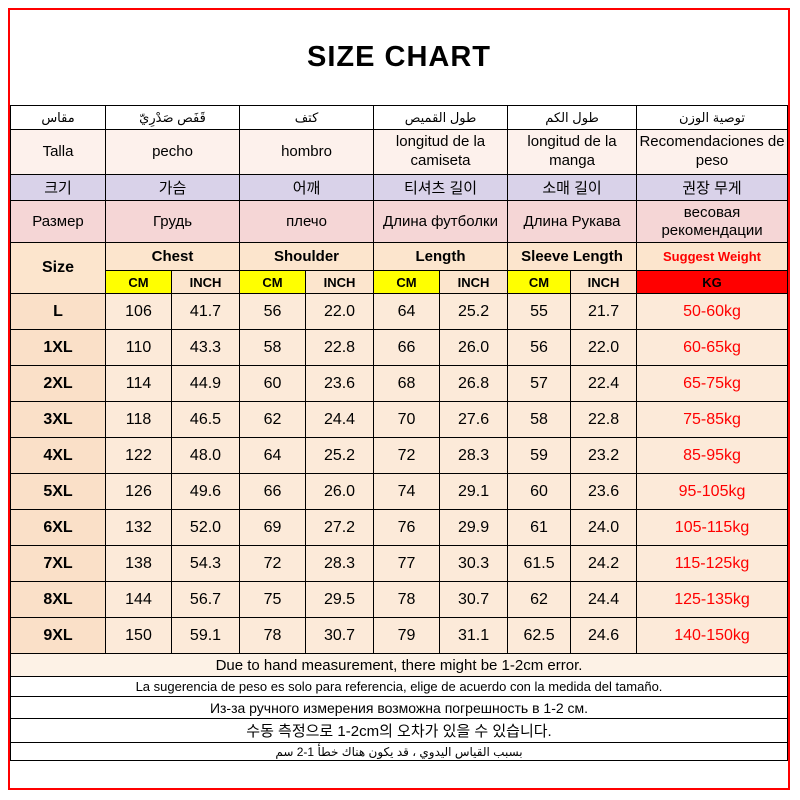 The image size is (800, 800). I want to click on size-label: 2XL, so click(58, 383).